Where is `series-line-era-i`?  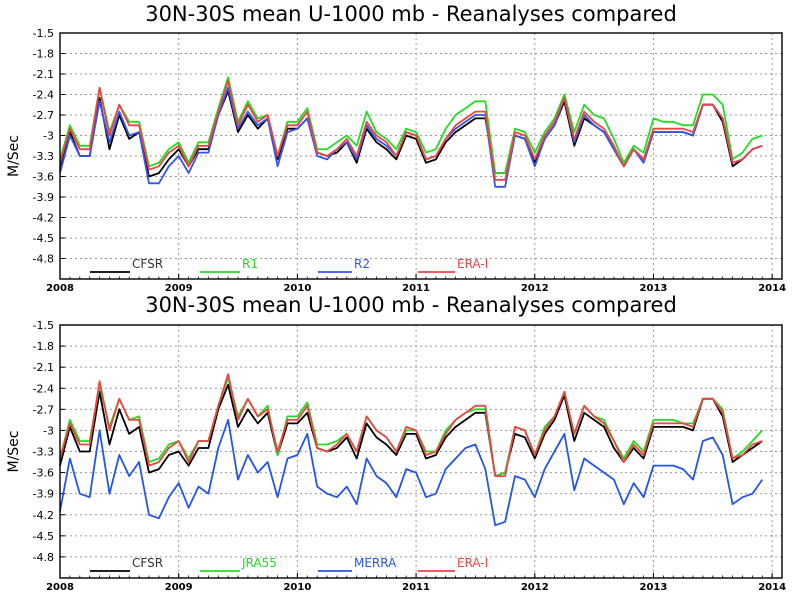
series-line-era-i is located at coordinates (411, 130).